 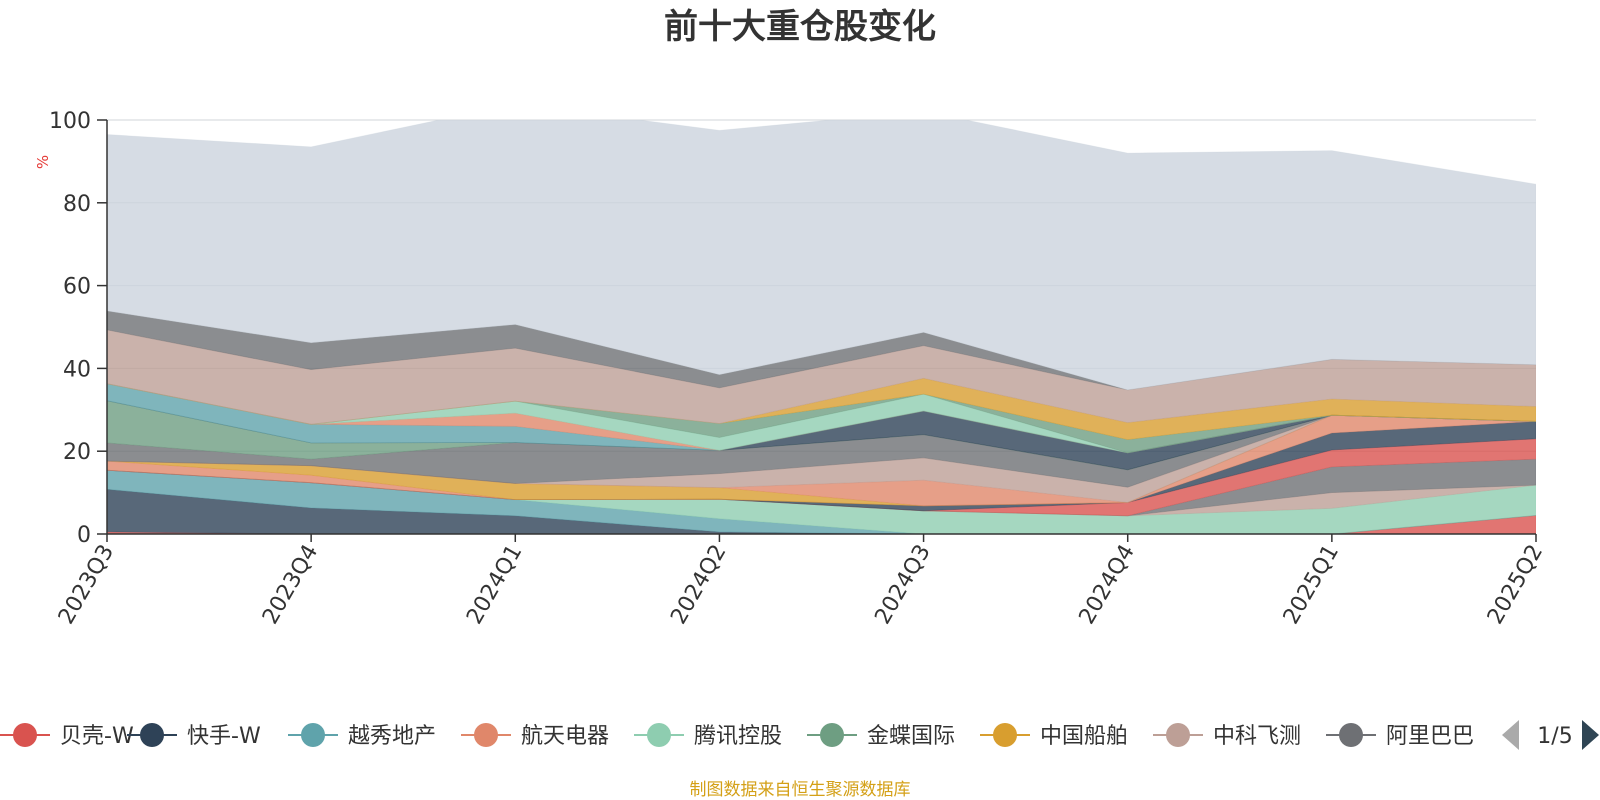 What do you see at coordinates (1107, 585) in the screenshot?
I see `x-tick-label: 2024Q4` at bounding box center [1107, 585].